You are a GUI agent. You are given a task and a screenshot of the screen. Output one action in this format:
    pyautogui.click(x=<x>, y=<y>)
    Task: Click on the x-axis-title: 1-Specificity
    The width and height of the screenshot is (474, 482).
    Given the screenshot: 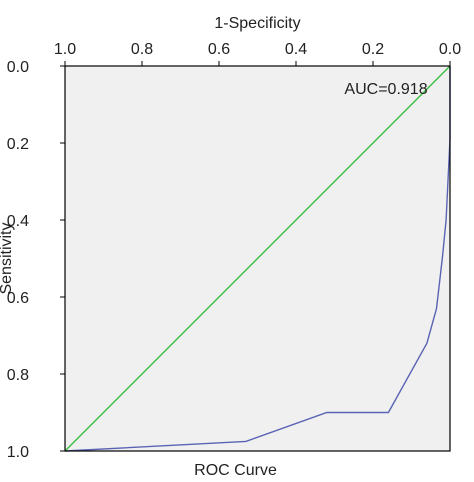 What is the action you would take?
    pyautogui.click(x=257, y=23)
    